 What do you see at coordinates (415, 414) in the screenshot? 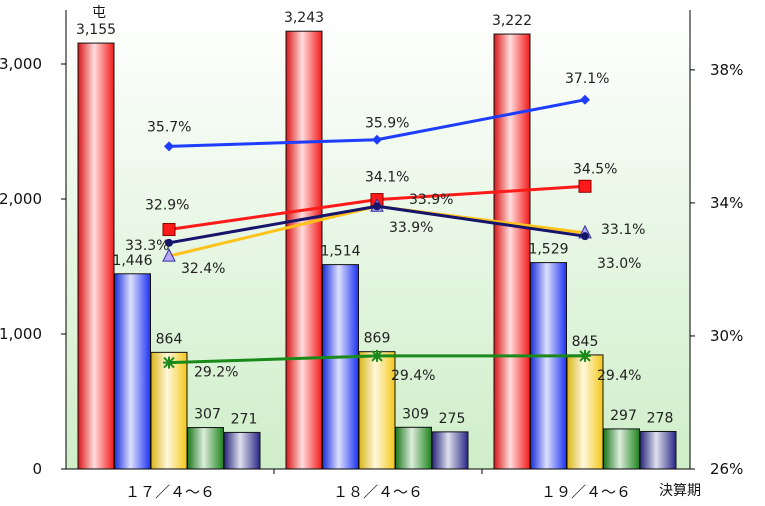
I see `bar-value-label: 309` at bounding box center [415, 414].